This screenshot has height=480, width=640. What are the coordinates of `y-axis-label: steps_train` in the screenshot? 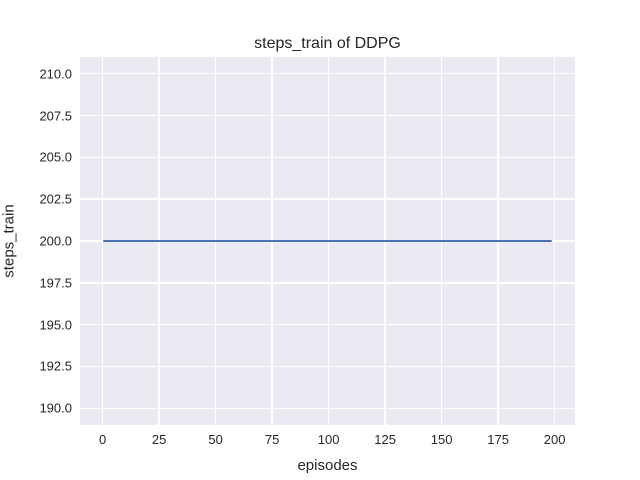 It's located at (9, 241).